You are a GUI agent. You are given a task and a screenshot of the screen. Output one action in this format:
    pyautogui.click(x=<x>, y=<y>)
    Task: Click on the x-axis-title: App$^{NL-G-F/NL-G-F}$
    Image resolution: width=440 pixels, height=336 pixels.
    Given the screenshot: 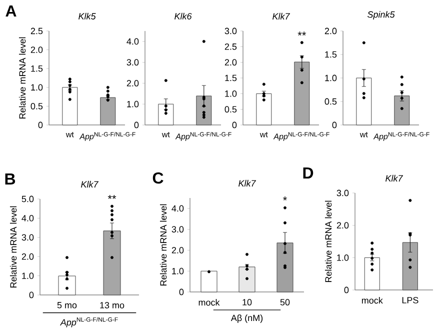 What is the action you would take?
    pyautogui.click(x=89, y=322)
    